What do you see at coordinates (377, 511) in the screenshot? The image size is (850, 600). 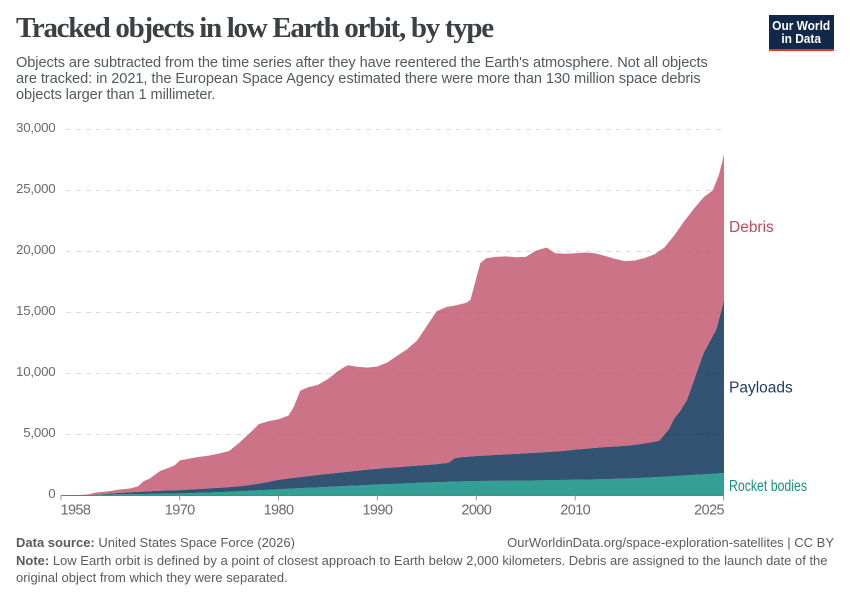 I see `svg-text: 1990` at bounding box center [377, 511].